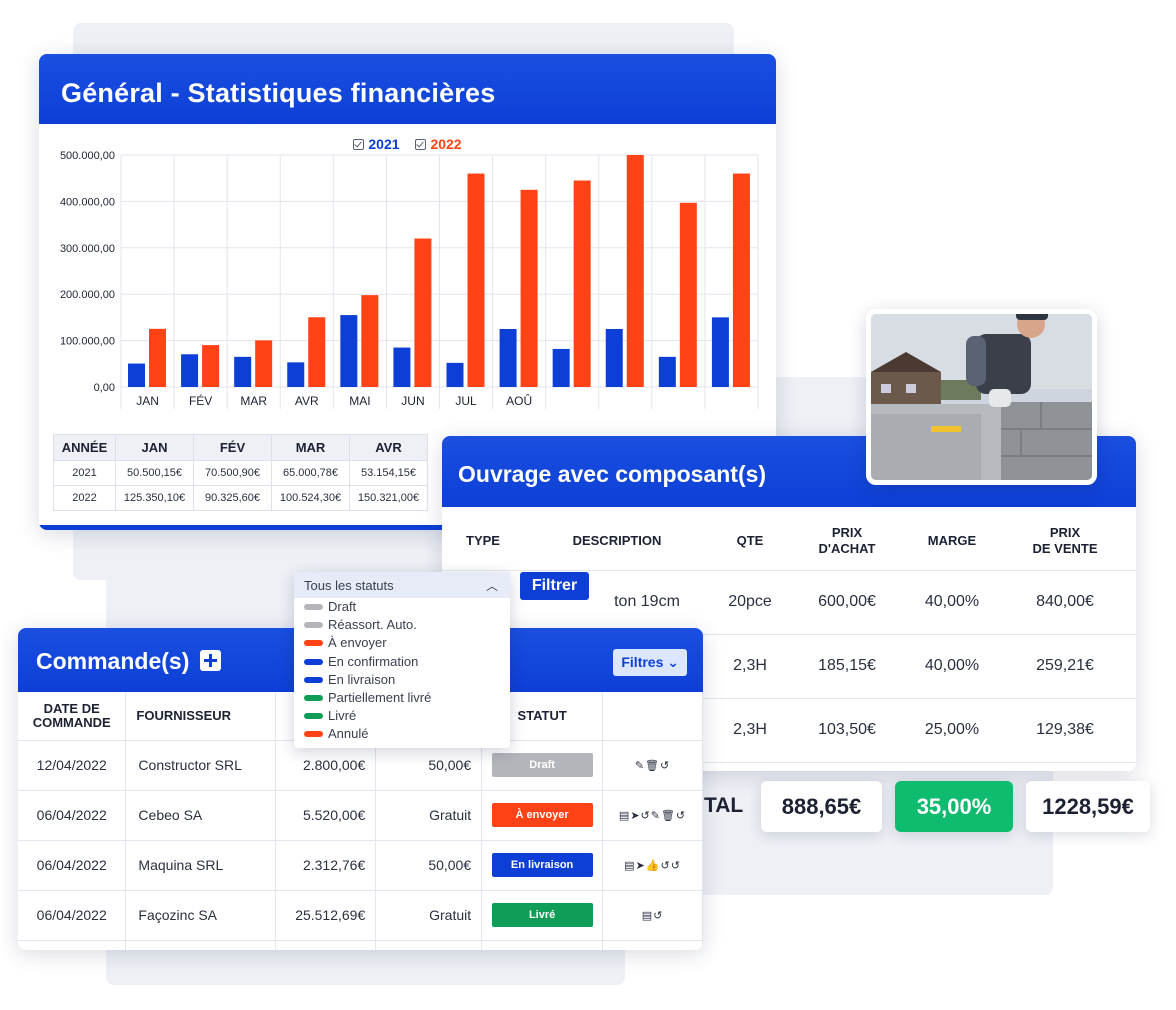 Image resolution: width=1176 pixels, height=1010 pixels. Describe the element at coordinates (342, 716) in the screenshot. I see `statut-option-label: Livré` at that location.